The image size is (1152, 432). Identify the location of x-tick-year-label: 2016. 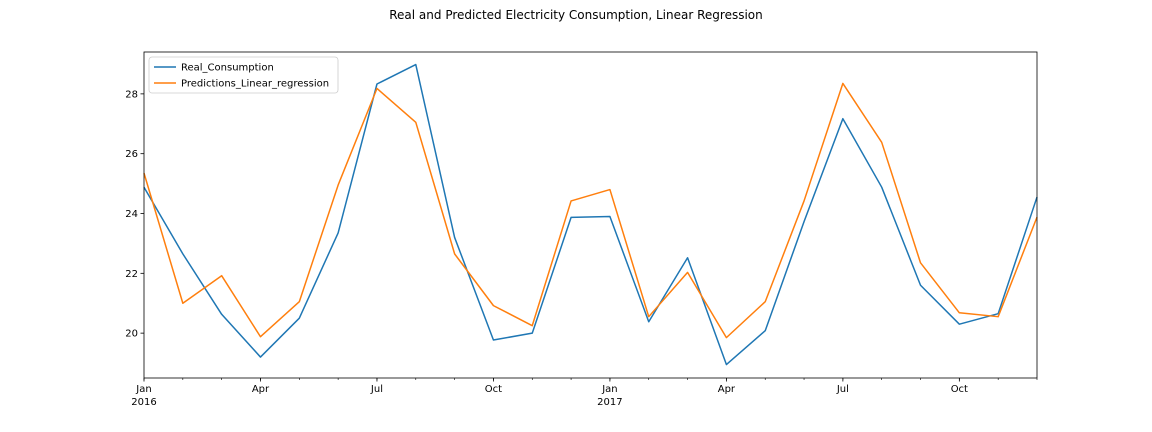
(143, 402).